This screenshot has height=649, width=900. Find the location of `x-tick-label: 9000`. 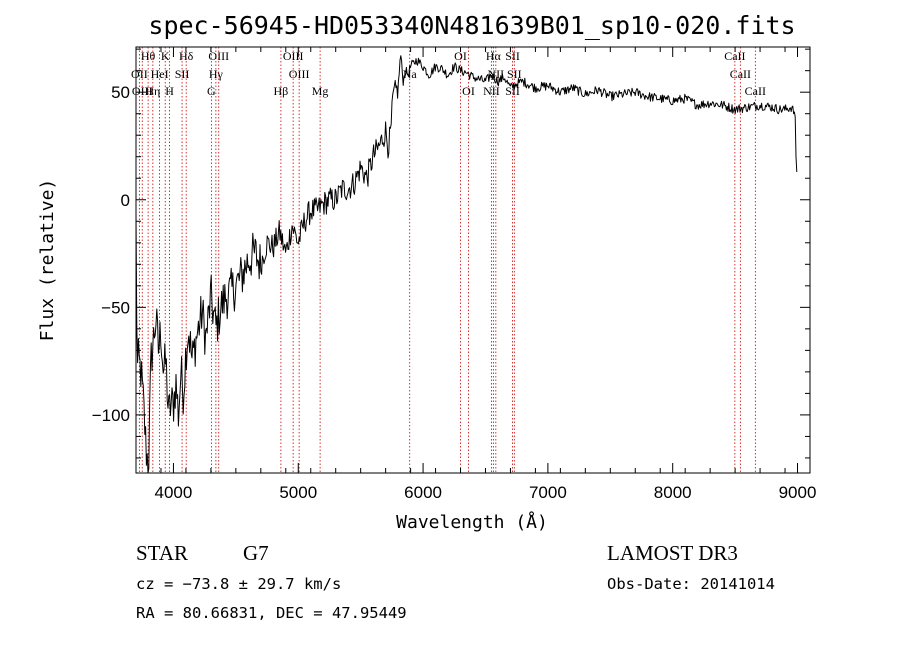

x-tick-label: 9000 is located at coordinates (798, 492).